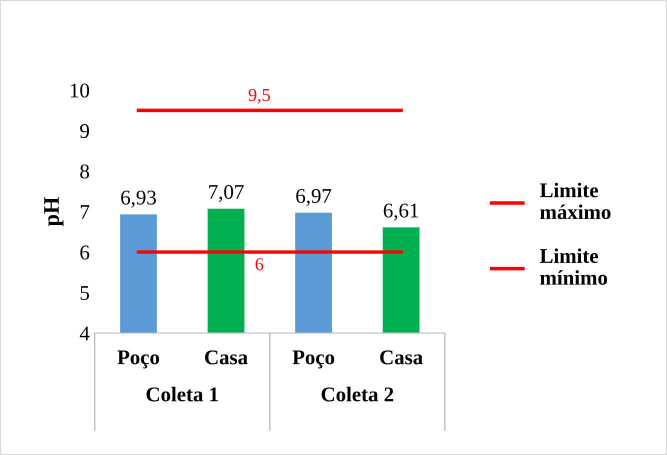 Image resolution: width=667 pixels, height=455 pixels. I want to click on data-label: 7,07, so click(226, 193).